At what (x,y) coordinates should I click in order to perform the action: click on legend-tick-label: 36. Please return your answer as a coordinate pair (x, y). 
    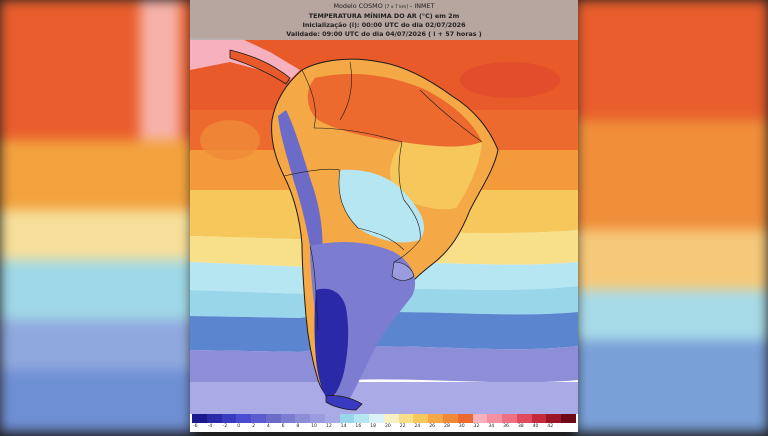
    Looking at the image, I should click on (506, 426).